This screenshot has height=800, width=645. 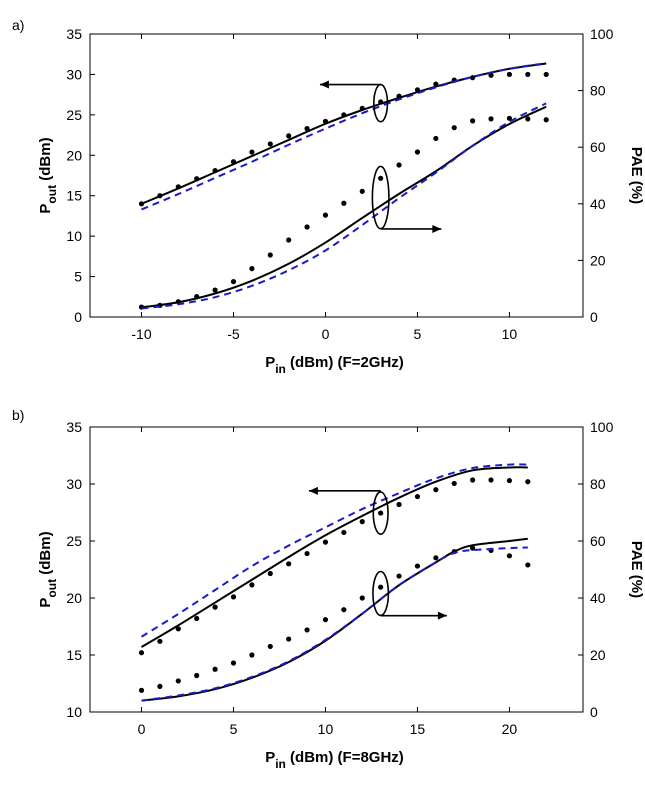 I want to click on y-left-tick-label: 5, so click(x=78, y=277).